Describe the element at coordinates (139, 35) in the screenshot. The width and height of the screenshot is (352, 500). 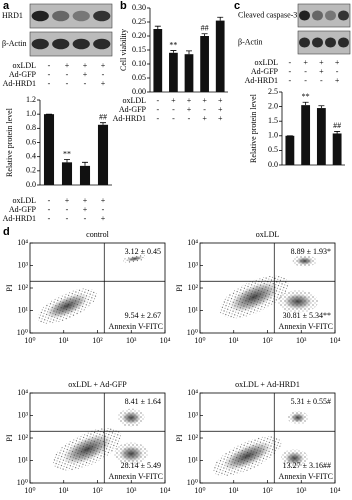
I see `y-tick-label: 0.20` at that location.